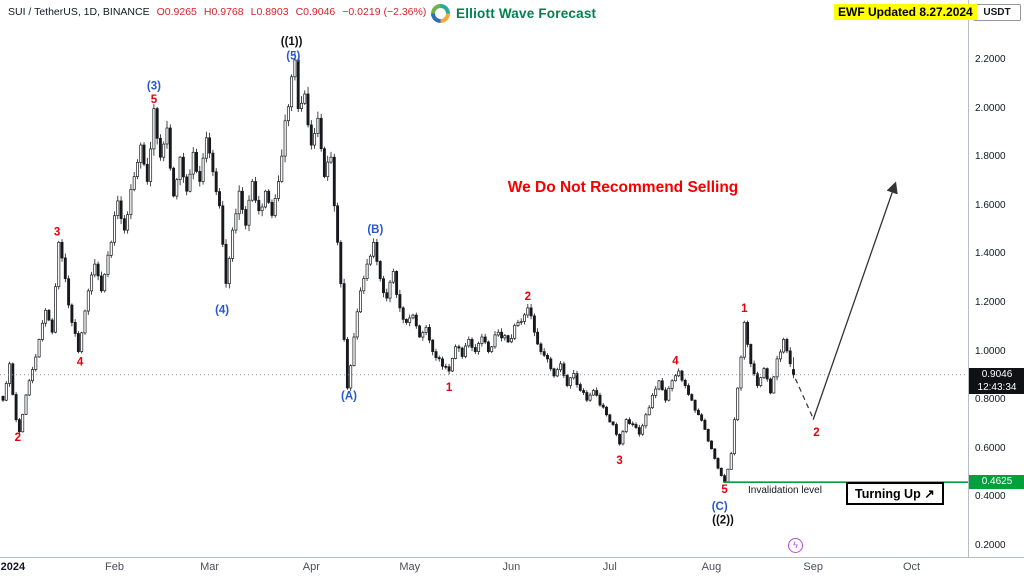  I want to click on price-change: −0.0219 (−2.36%), so click(384, 12).